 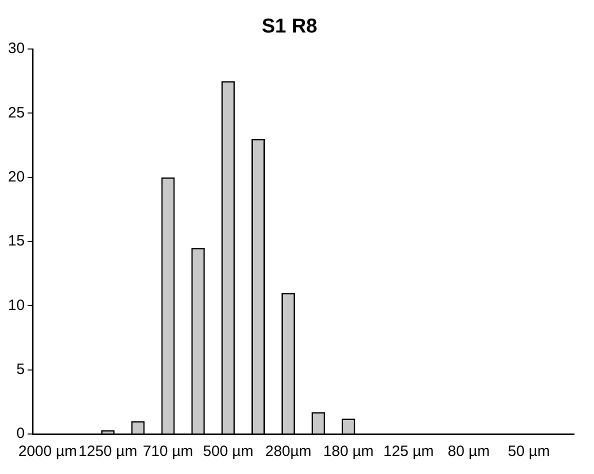 I want to click on x-tick-label: 125 µm, so click(x=408, y=451).